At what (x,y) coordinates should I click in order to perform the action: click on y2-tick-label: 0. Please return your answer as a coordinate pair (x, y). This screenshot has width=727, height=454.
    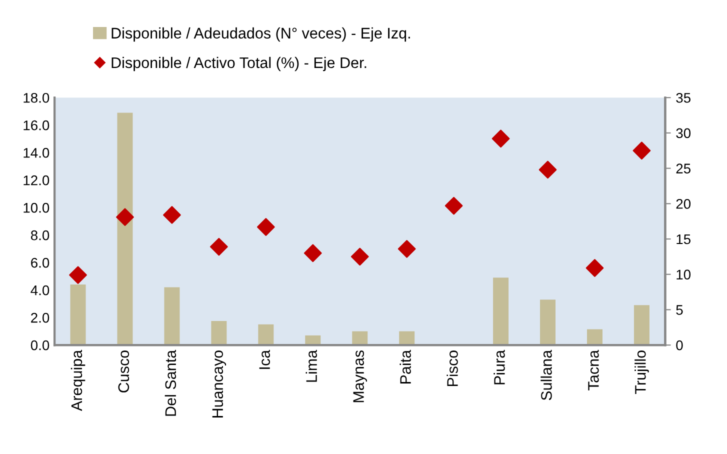
    Looking at the image, I should click on (679, 345).